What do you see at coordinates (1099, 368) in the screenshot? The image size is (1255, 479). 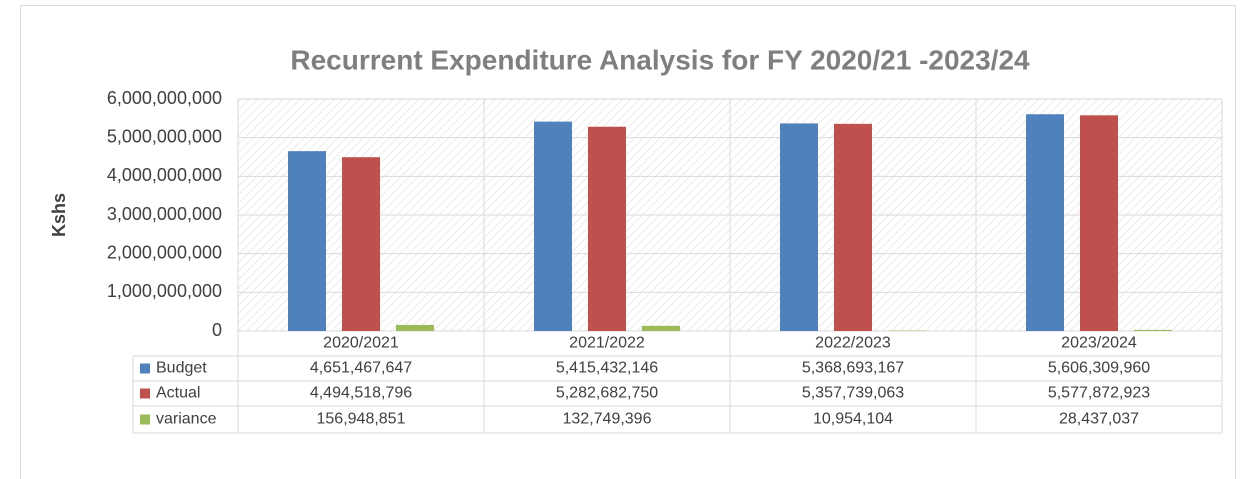 I see `table-value: 5,606,309,960` at bounding box center [1099, 368].